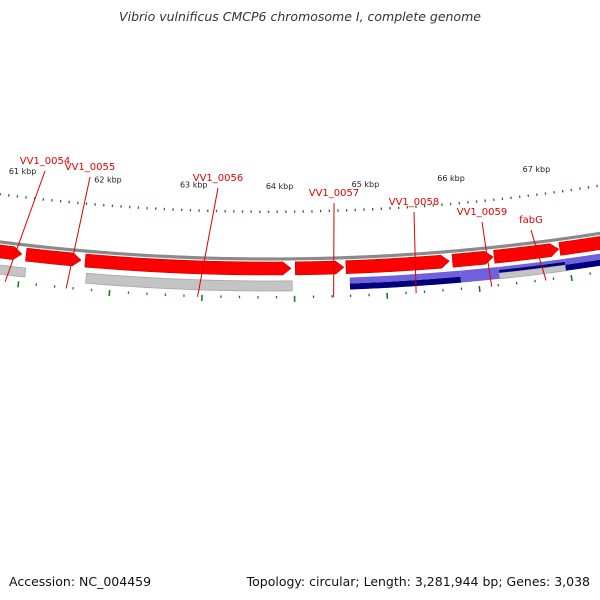 The image size is (600, 600). What do you see at coordinates (108, 180) in the screenshot?
I see `scale-label: 62 kbp` at bounding box center [108, 180].